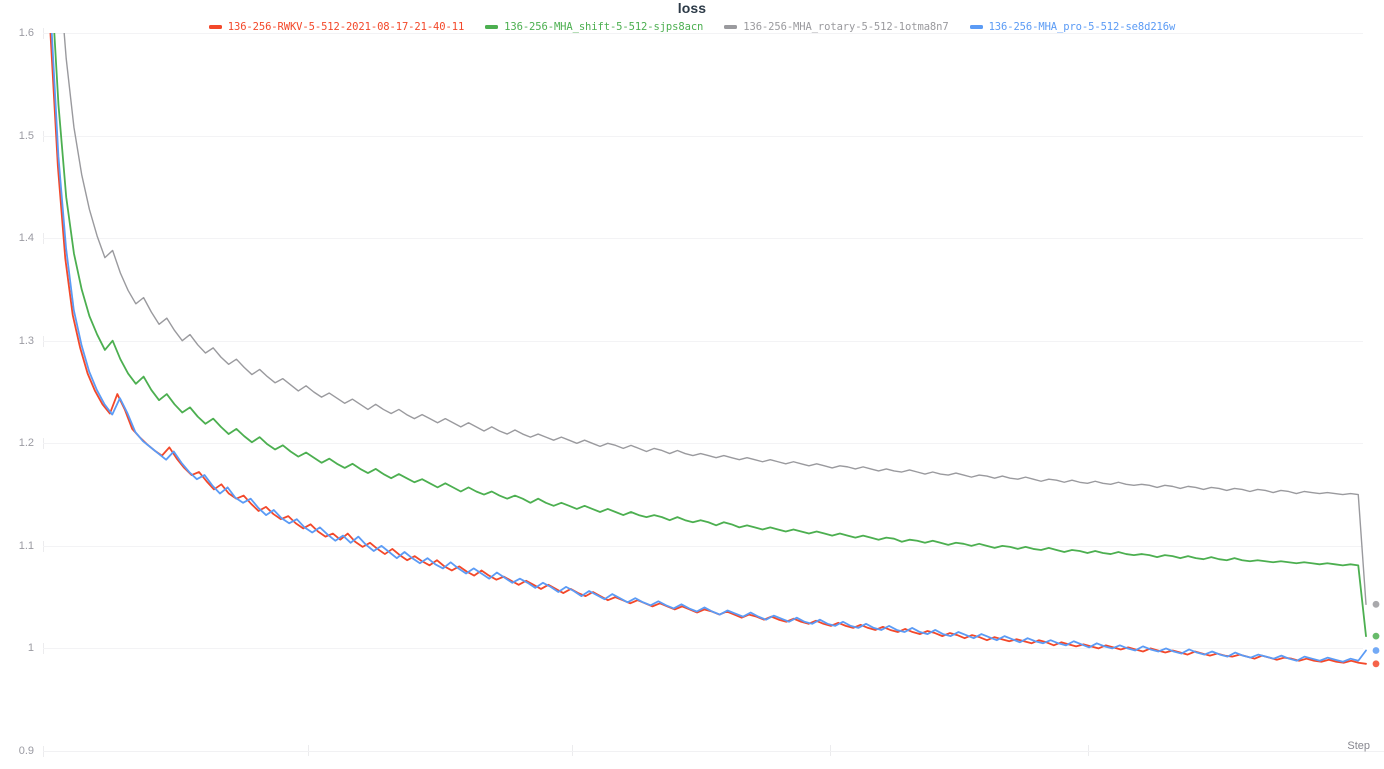 This screenshot has height=769, width=1384. What do you see at coordinates (26, 443) in the screenshot?
I see `y-axis-tick-label: 1.2` at bounding box center [26, 443].